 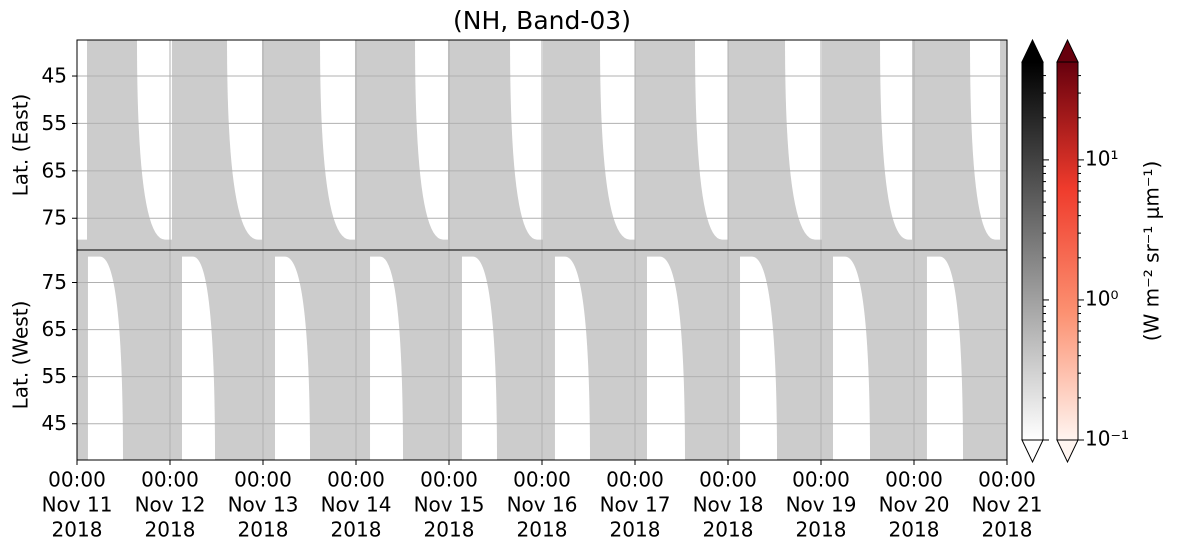 I want to click on x-tick-label: Nov 12, so click(x=170, y=505).